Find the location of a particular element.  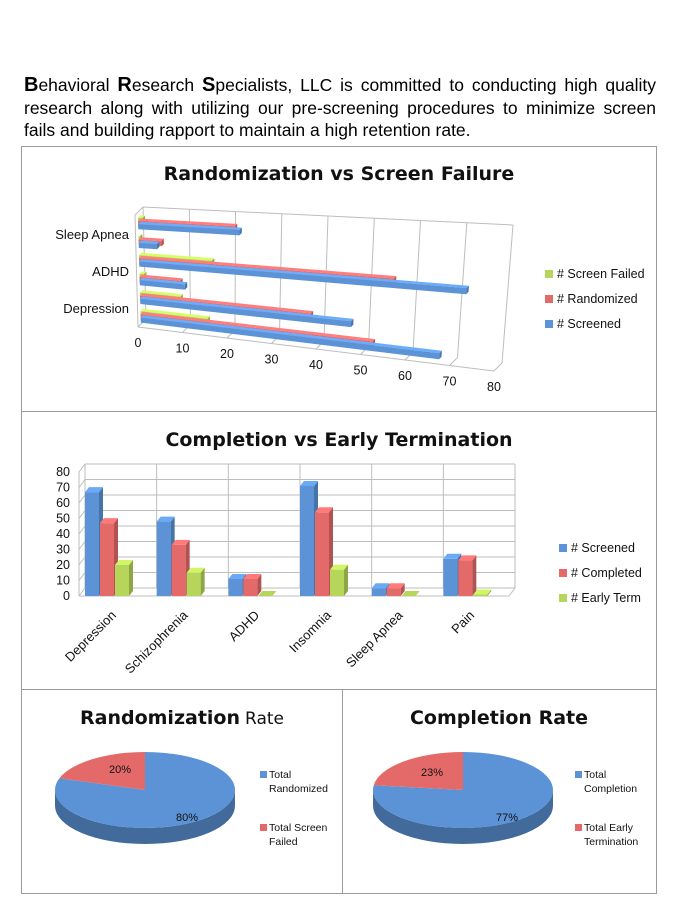

category-label: Insomnia is located at coordinates (310, 631).